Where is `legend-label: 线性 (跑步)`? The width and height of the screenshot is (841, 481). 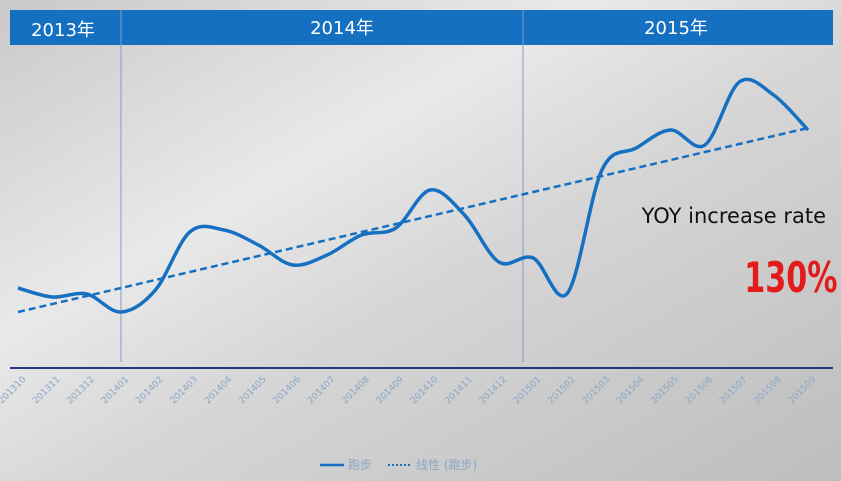
legend-label: 线性 (跑步) is located at coordinates (446, 465).